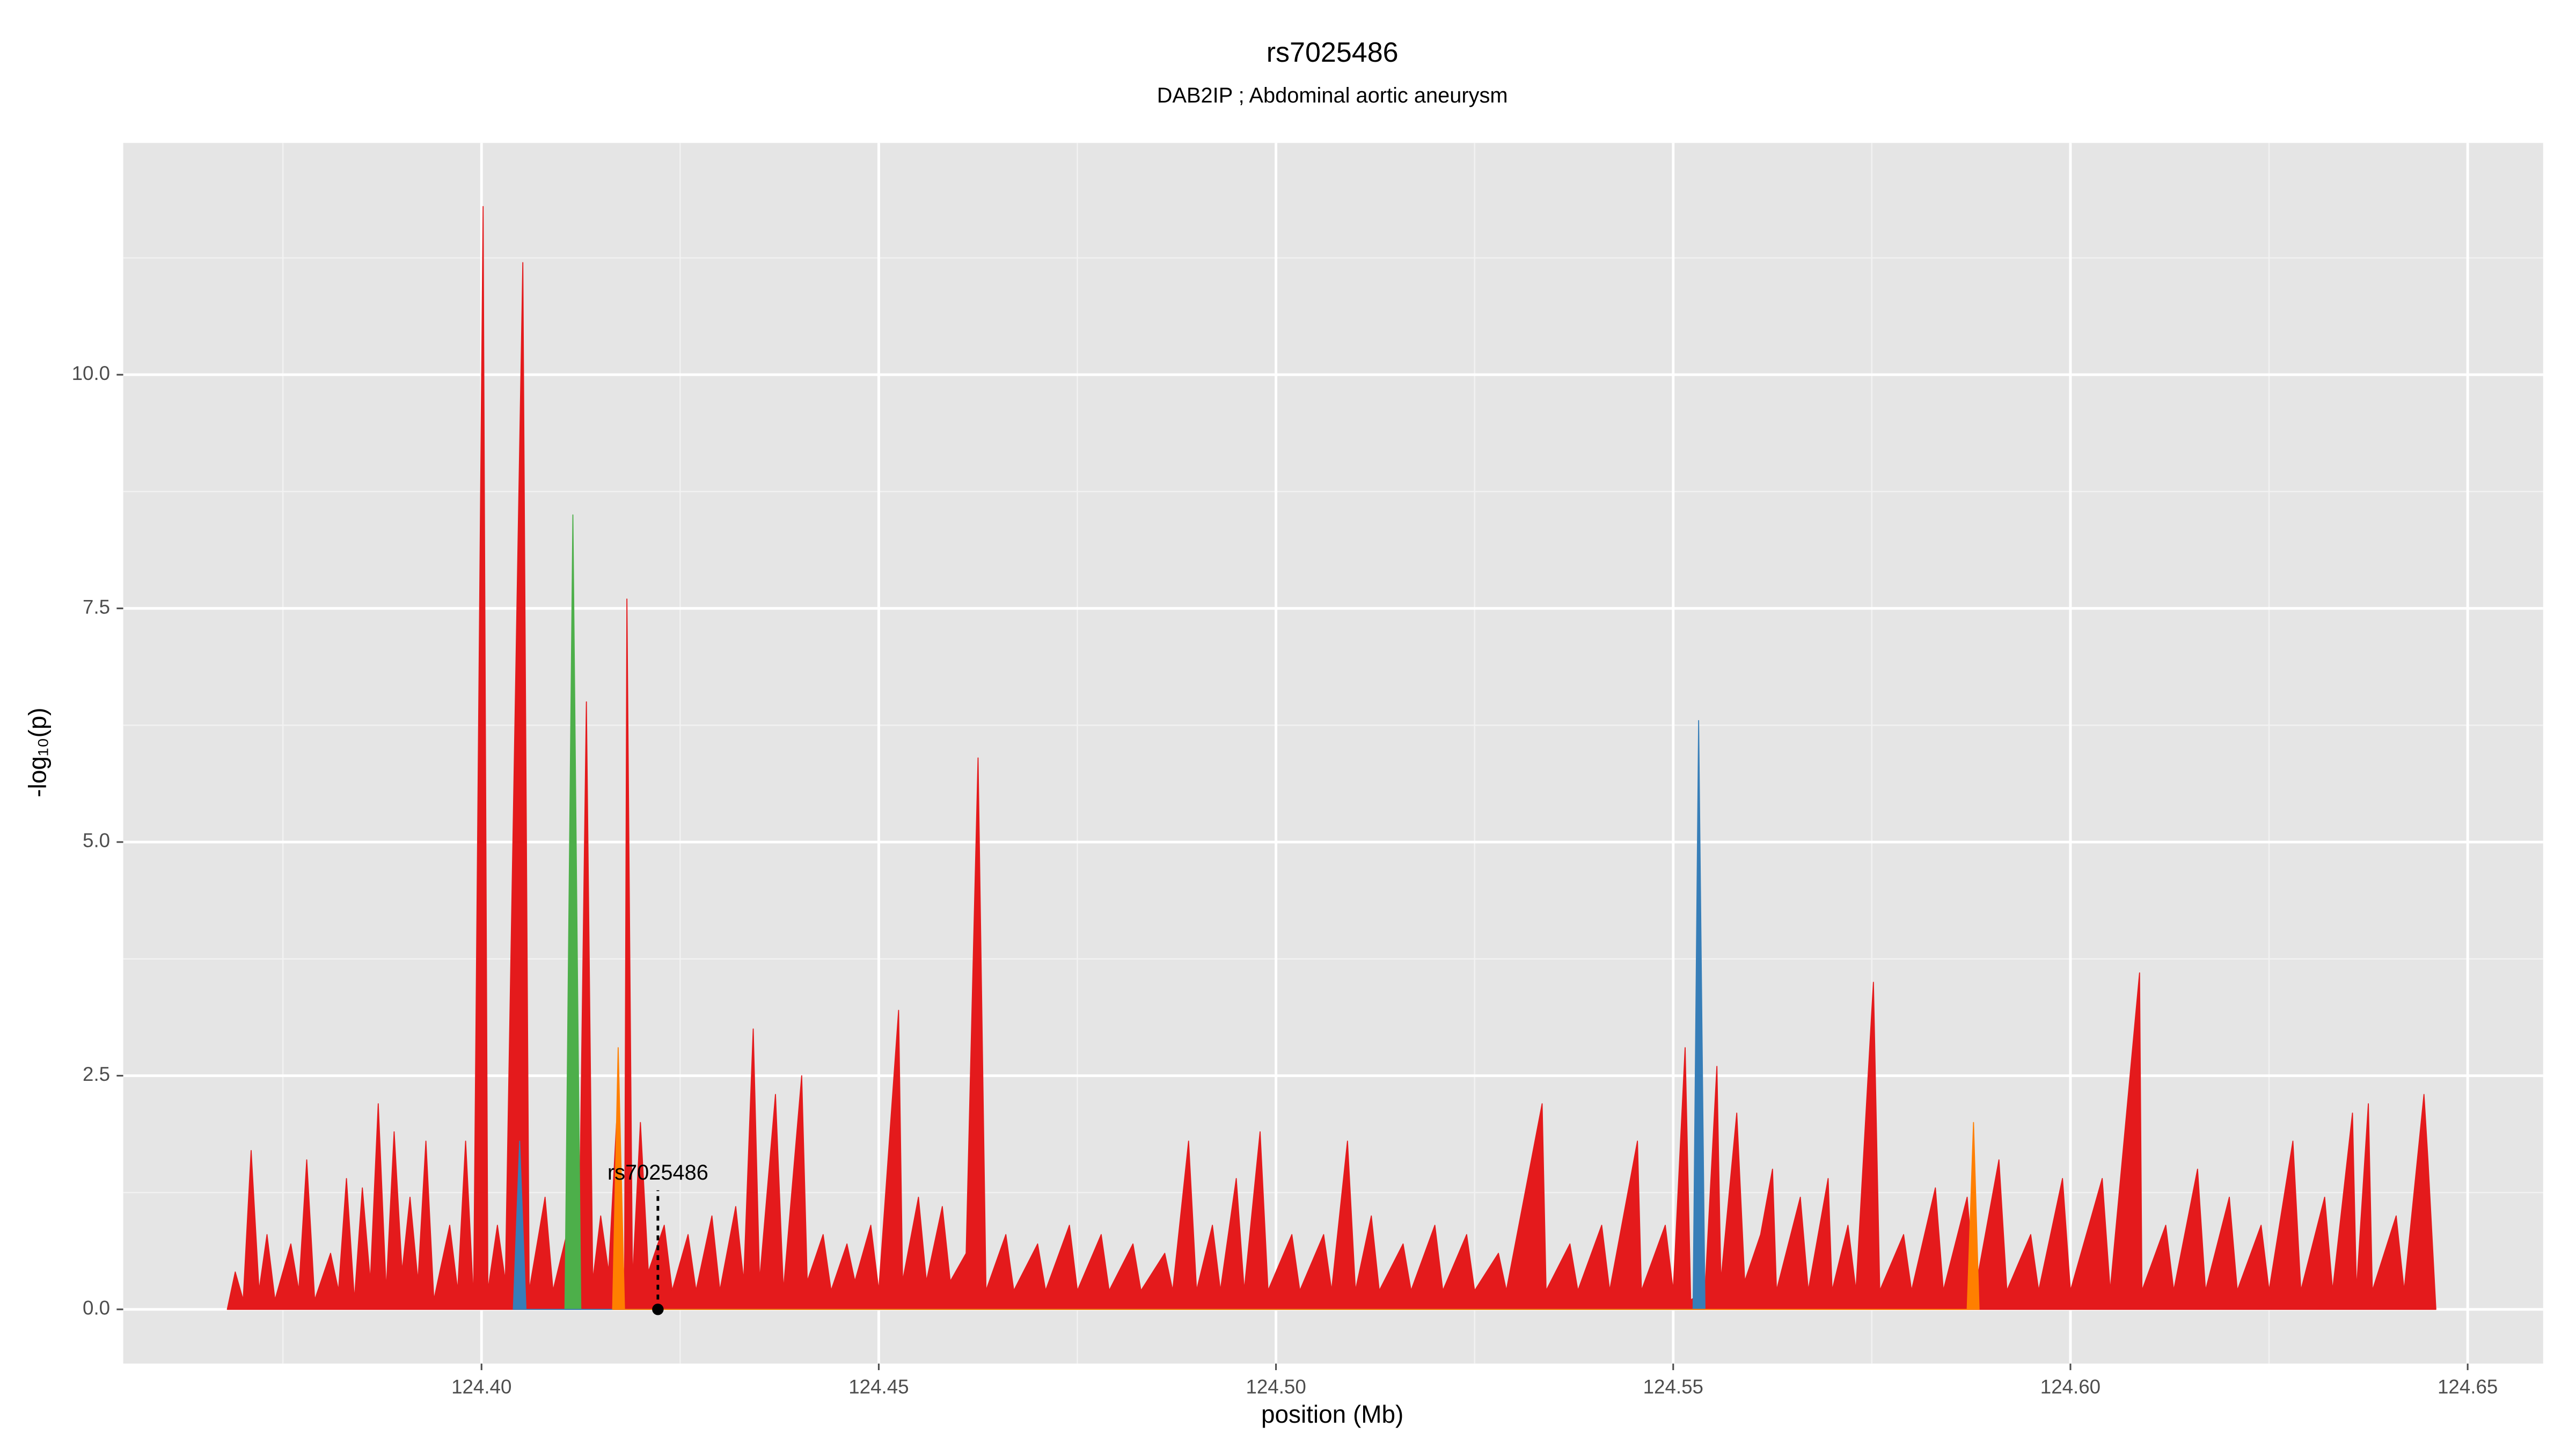 This screenshot has width=2576, height=1449. Describe the element at coordinates (2070, 1386) in the screenshot. I see `x-tick-label: 124.60` at that location.